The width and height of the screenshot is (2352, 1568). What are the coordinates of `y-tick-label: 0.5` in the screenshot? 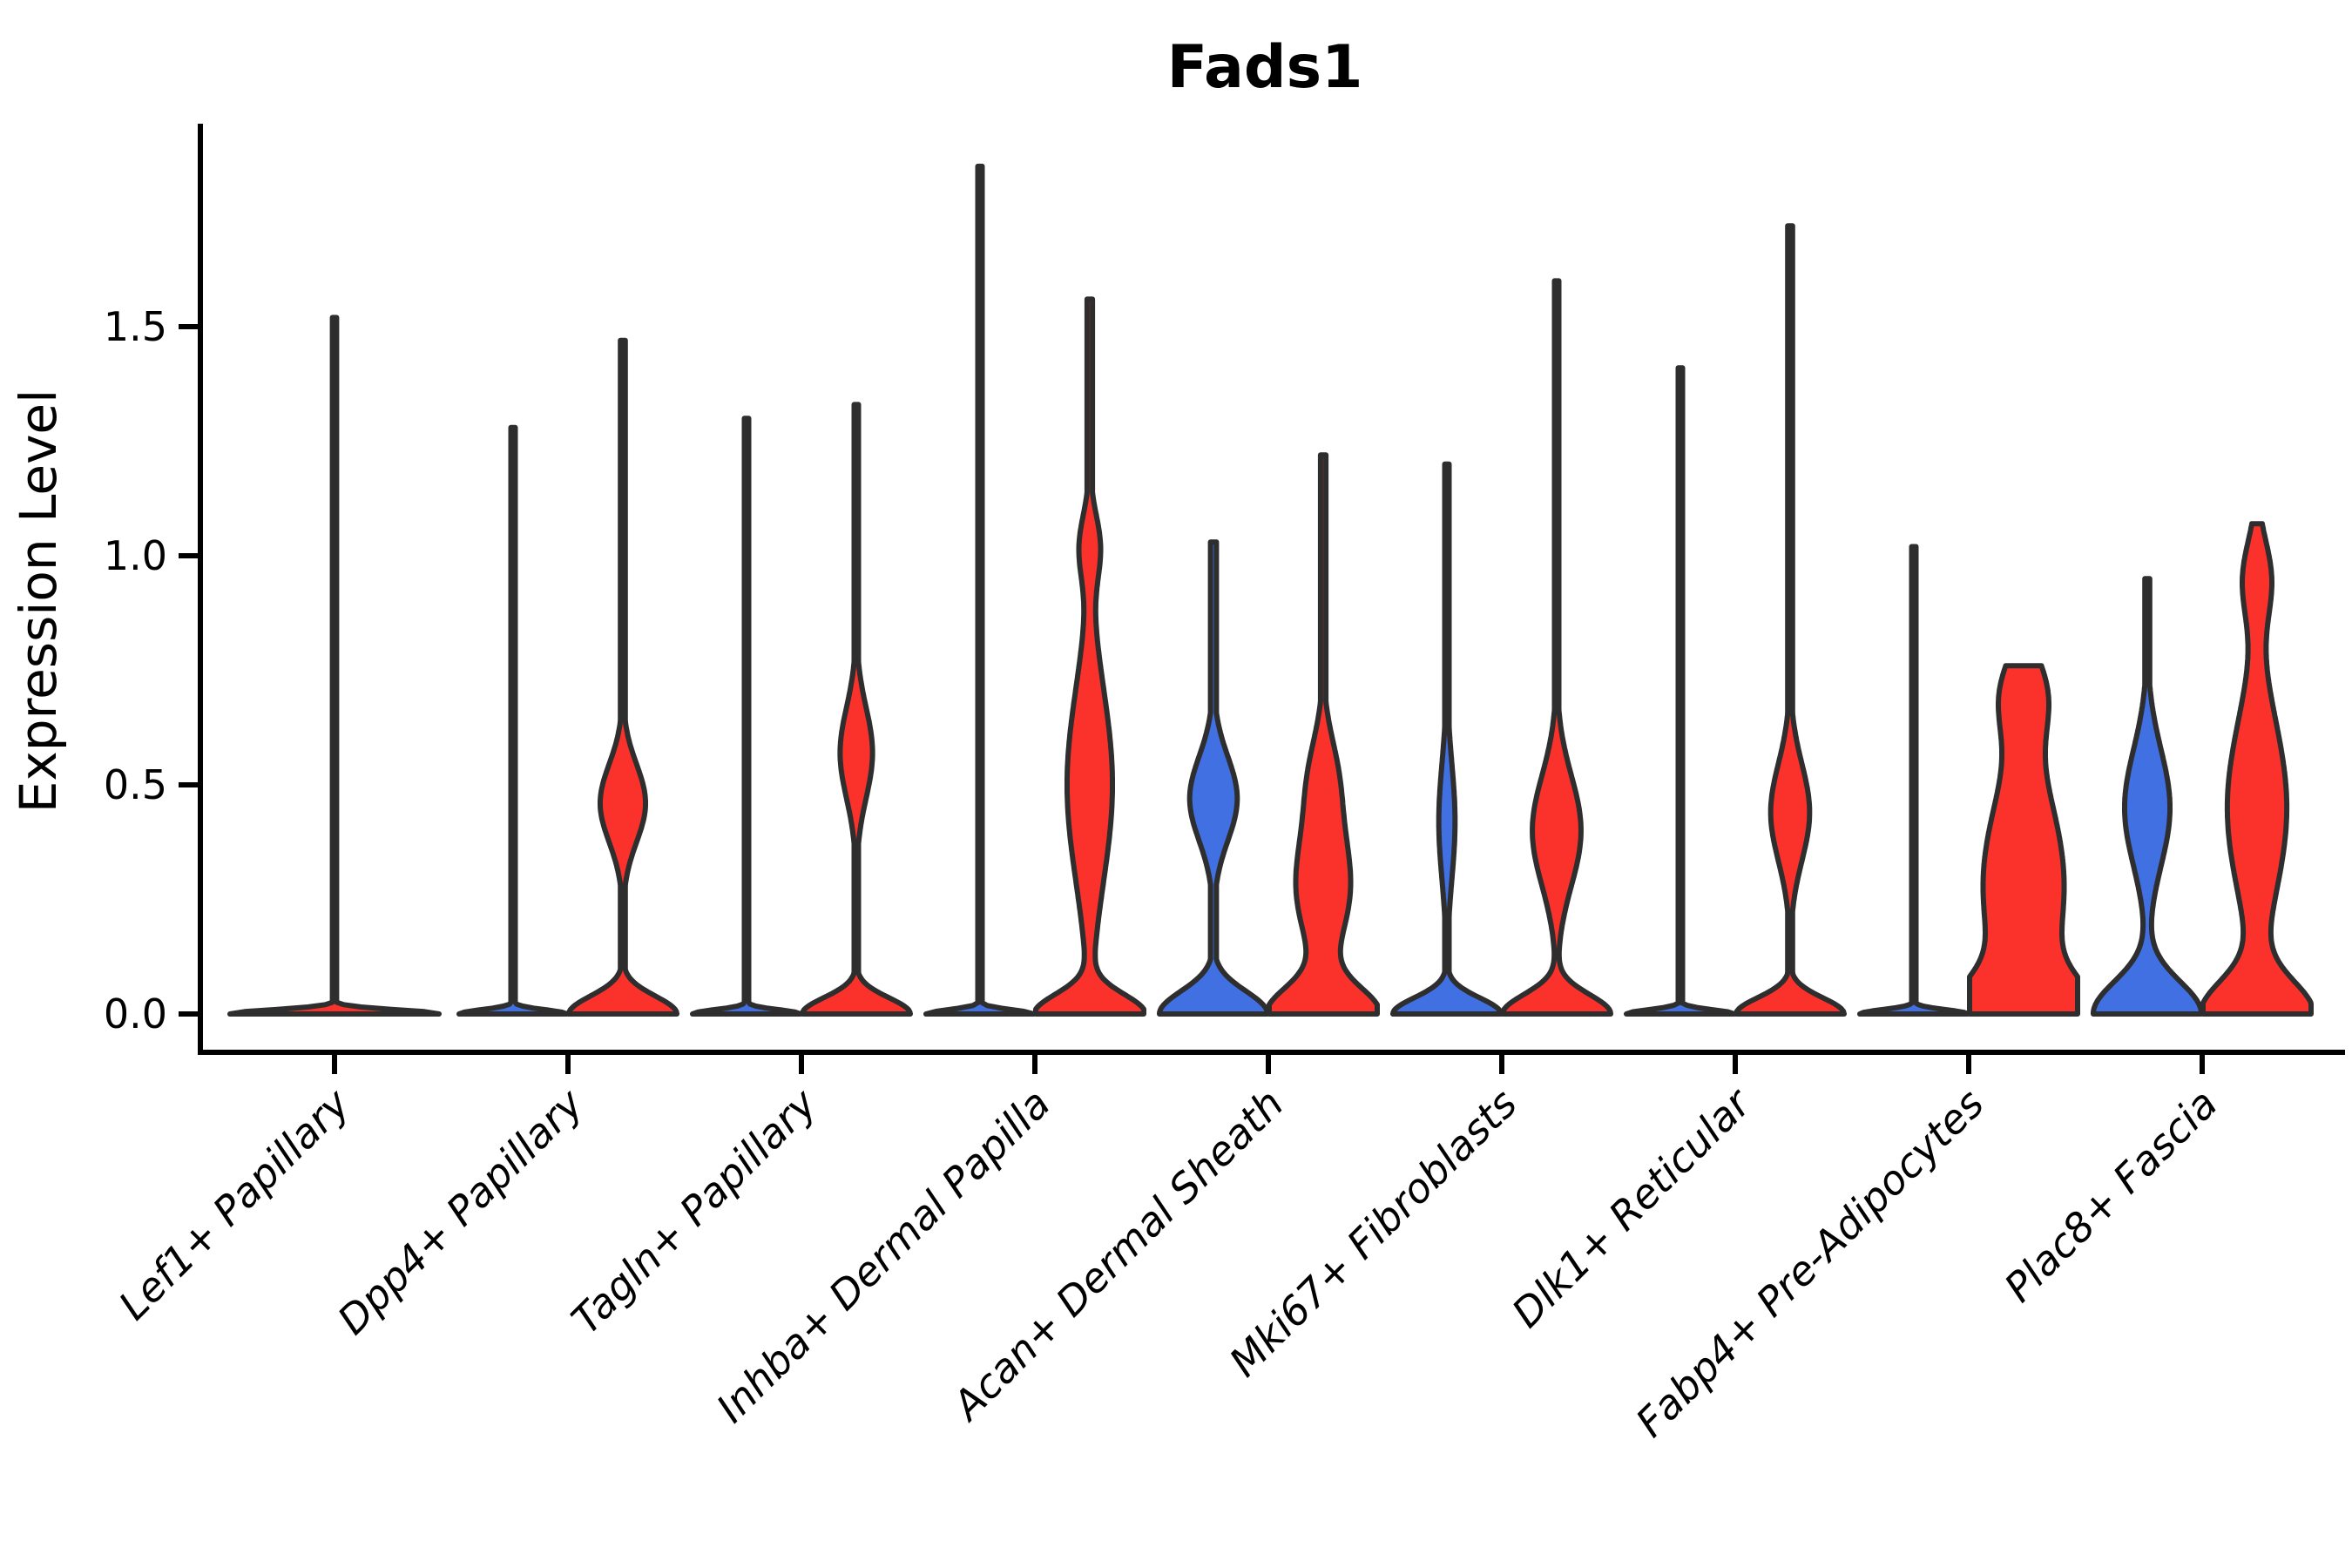 It's located at (135, 785).